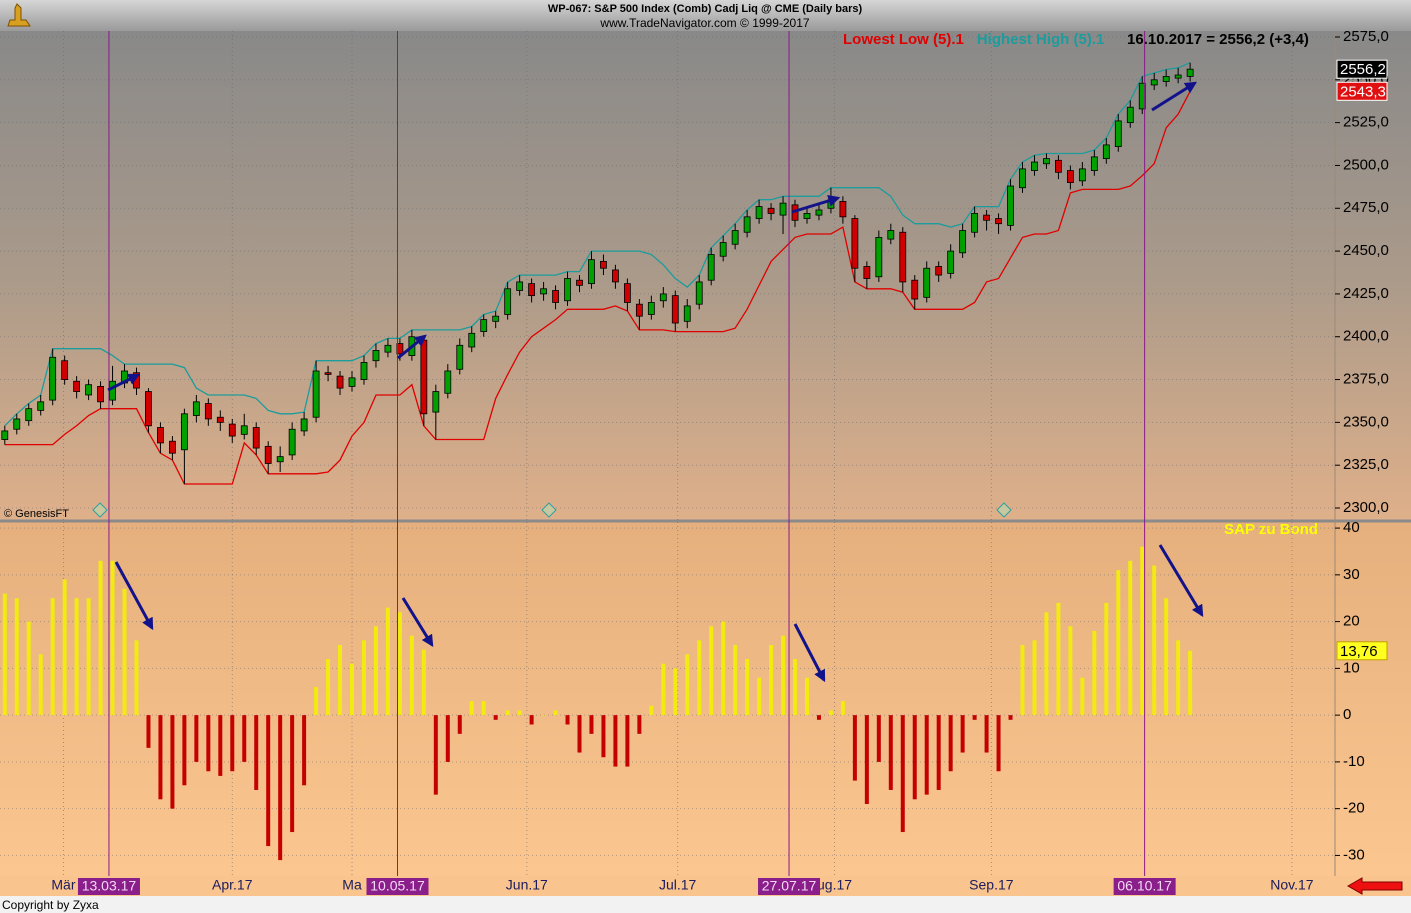 This screenshot has height=913, width=1411. I want to click on watermark: © GenesisFT, so click(36, 514).